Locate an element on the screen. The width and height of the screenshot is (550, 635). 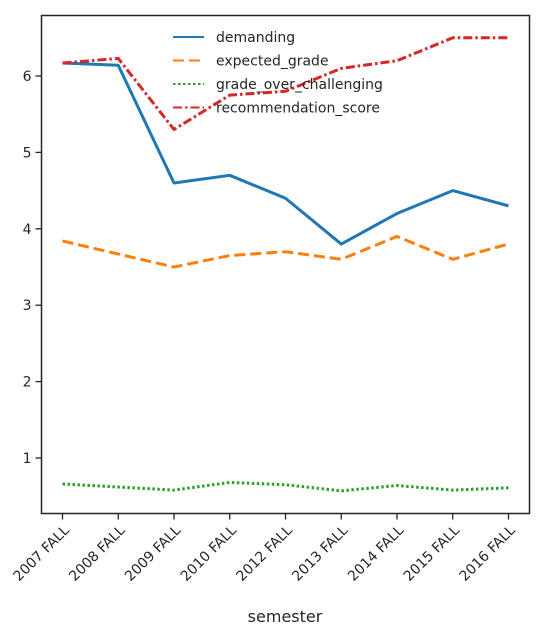
y-tick-label: 3 is located at coordinates (27, 306).